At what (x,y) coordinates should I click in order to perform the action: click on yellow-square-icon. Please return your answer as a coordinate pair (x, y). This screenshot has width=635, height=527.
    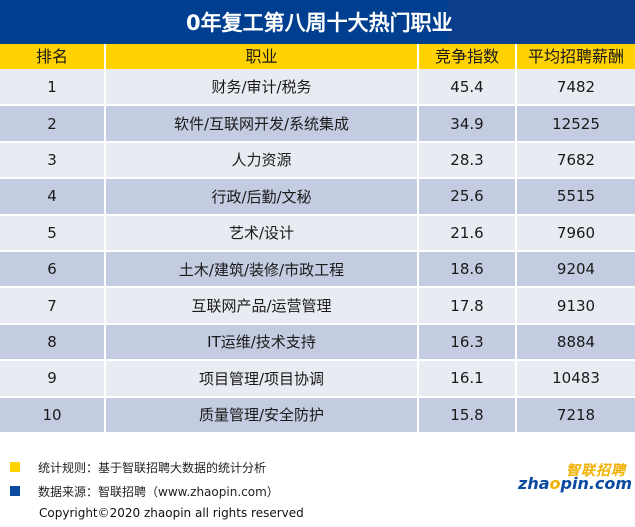
    Looking at the image, I should click on (15, 467).